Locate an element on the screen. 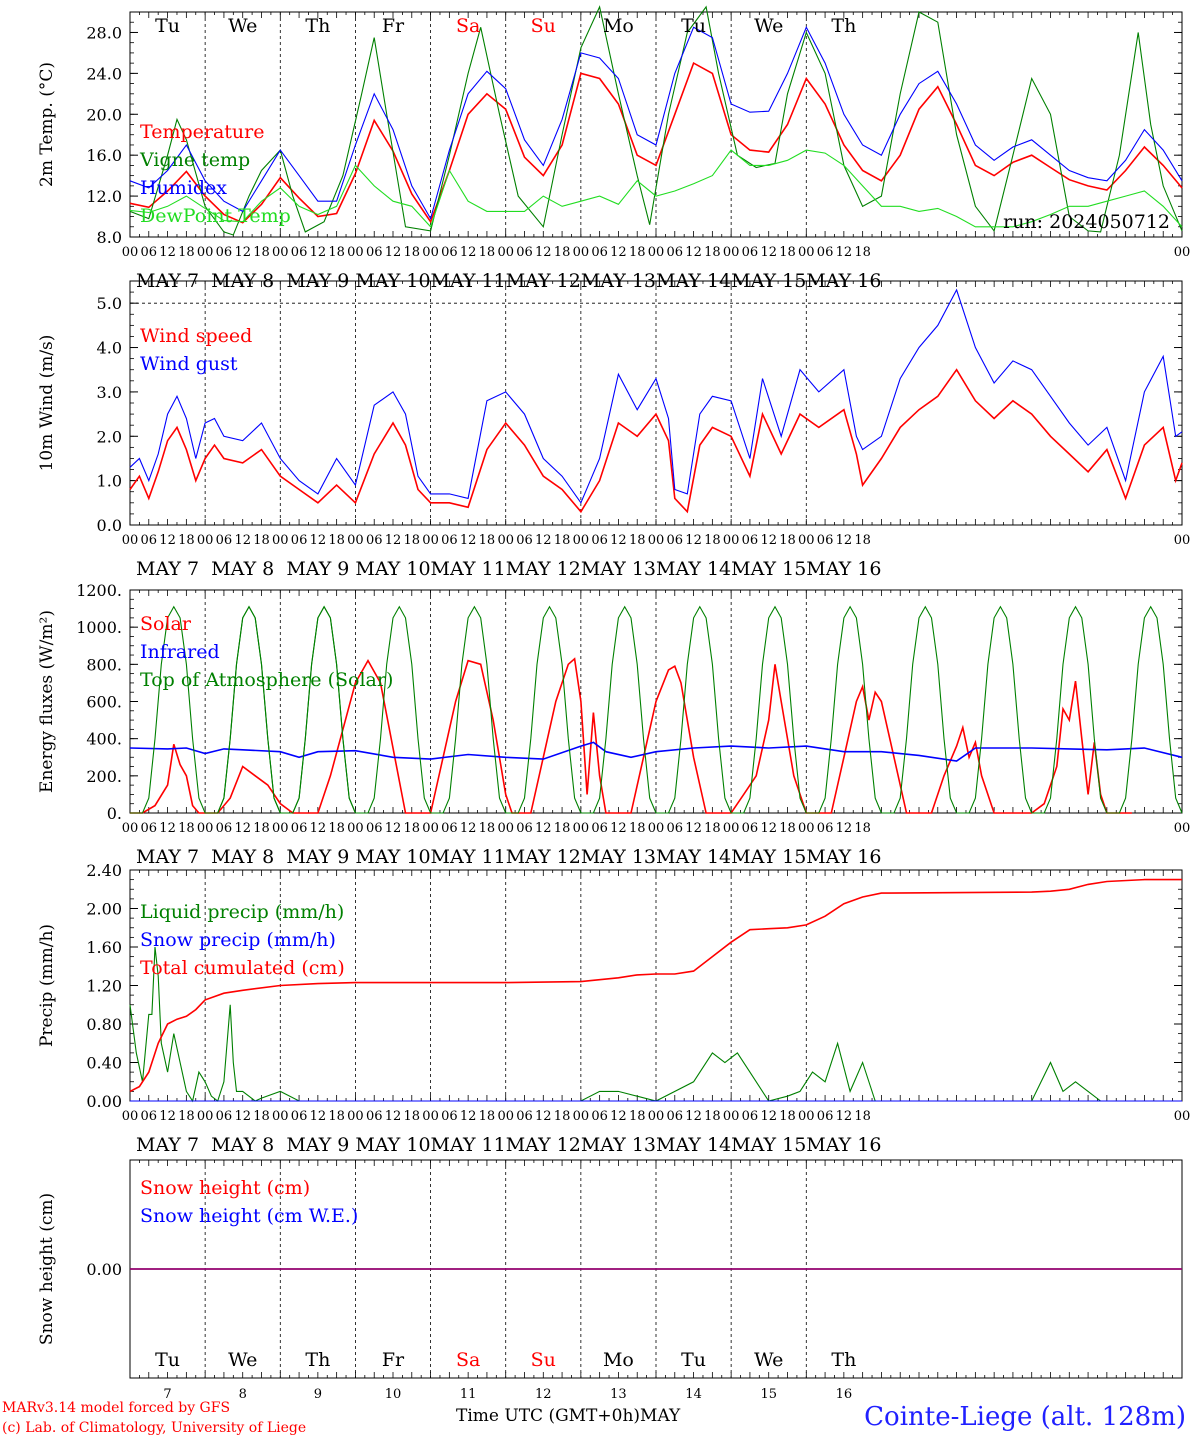 Image resolution: width=1194 pixels, height=1440 pixels. x-axis-month: MAY is located at coordinates (660, 1416).